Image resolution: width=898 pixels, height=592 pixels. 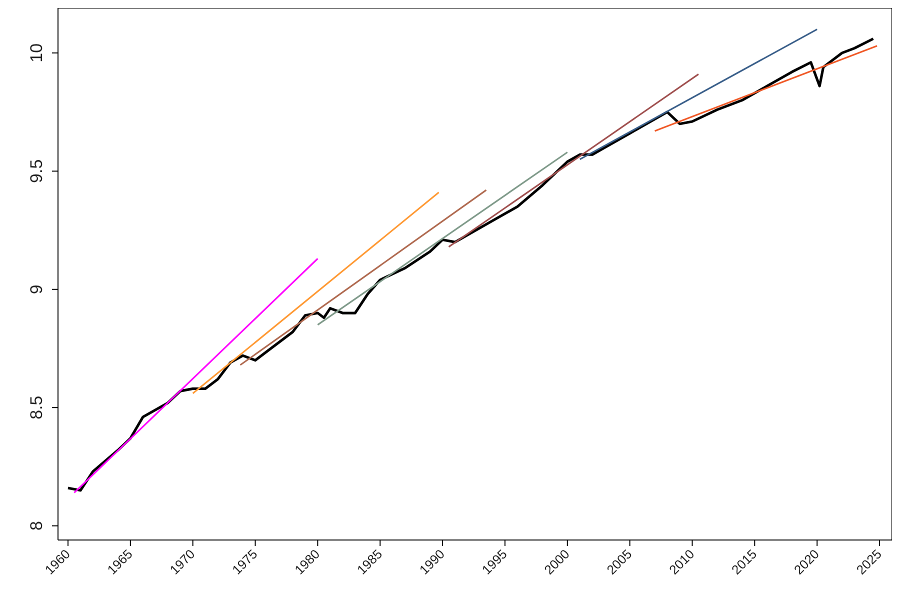 I want to click on y-tick-label: 10, so click(x=36, y=52).